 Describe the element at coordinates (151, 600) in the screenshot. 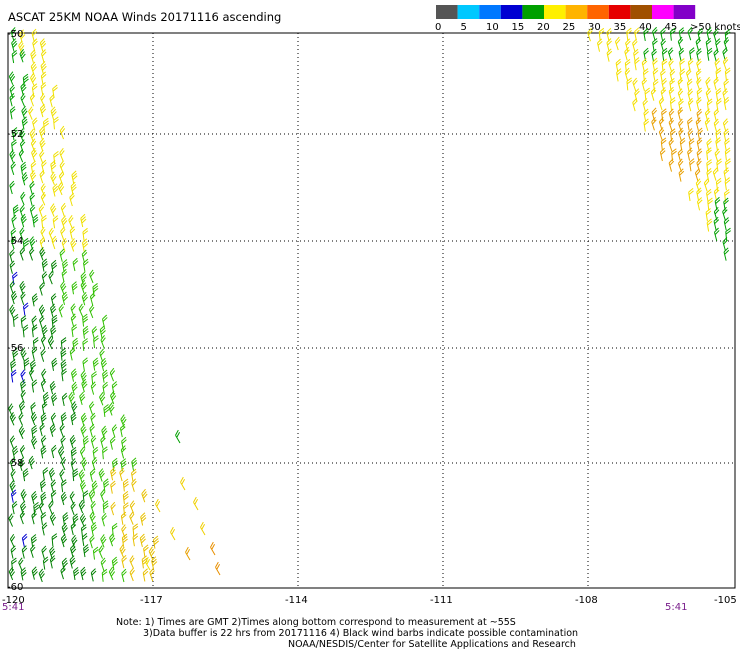

I see `lon-label: -117` at that location.